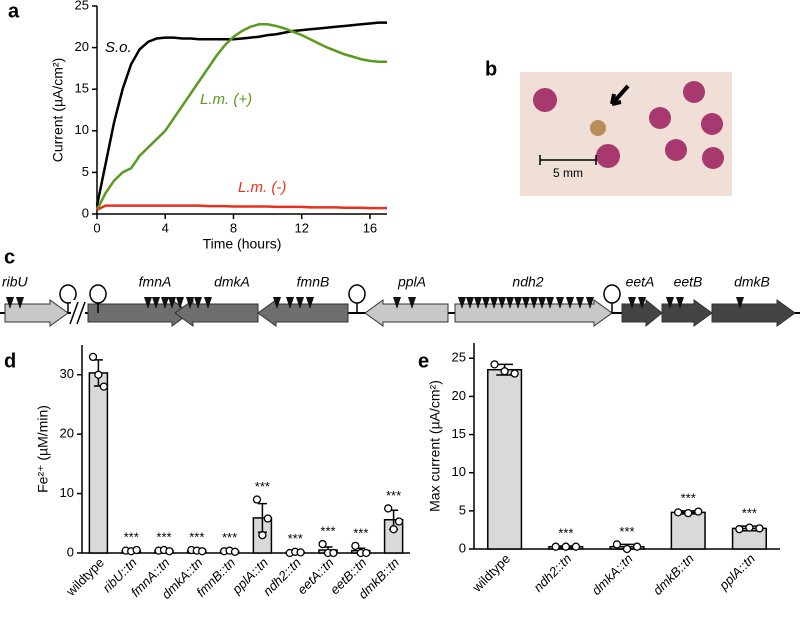 This screenshot has height=618, width=800. What do you see at coordinates (118, 47) in the screenshot?
I see `series-label: S.o.` at bounding box center [118, 47].